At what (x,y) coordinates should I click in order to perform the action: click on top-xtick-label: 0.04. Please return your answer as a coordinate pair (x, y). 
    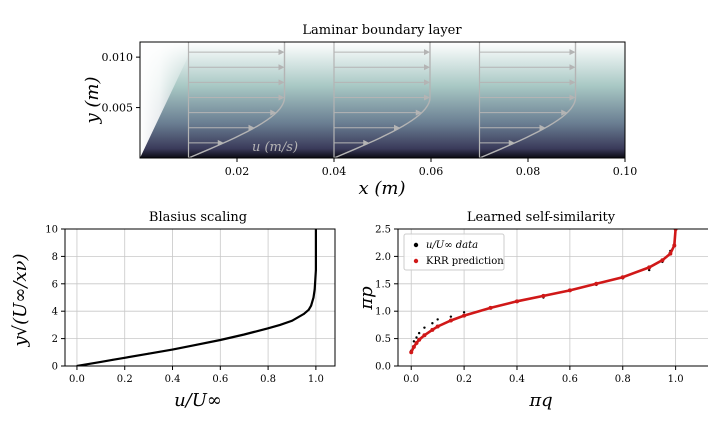
    Looking at the image, I should click on (334, 171).